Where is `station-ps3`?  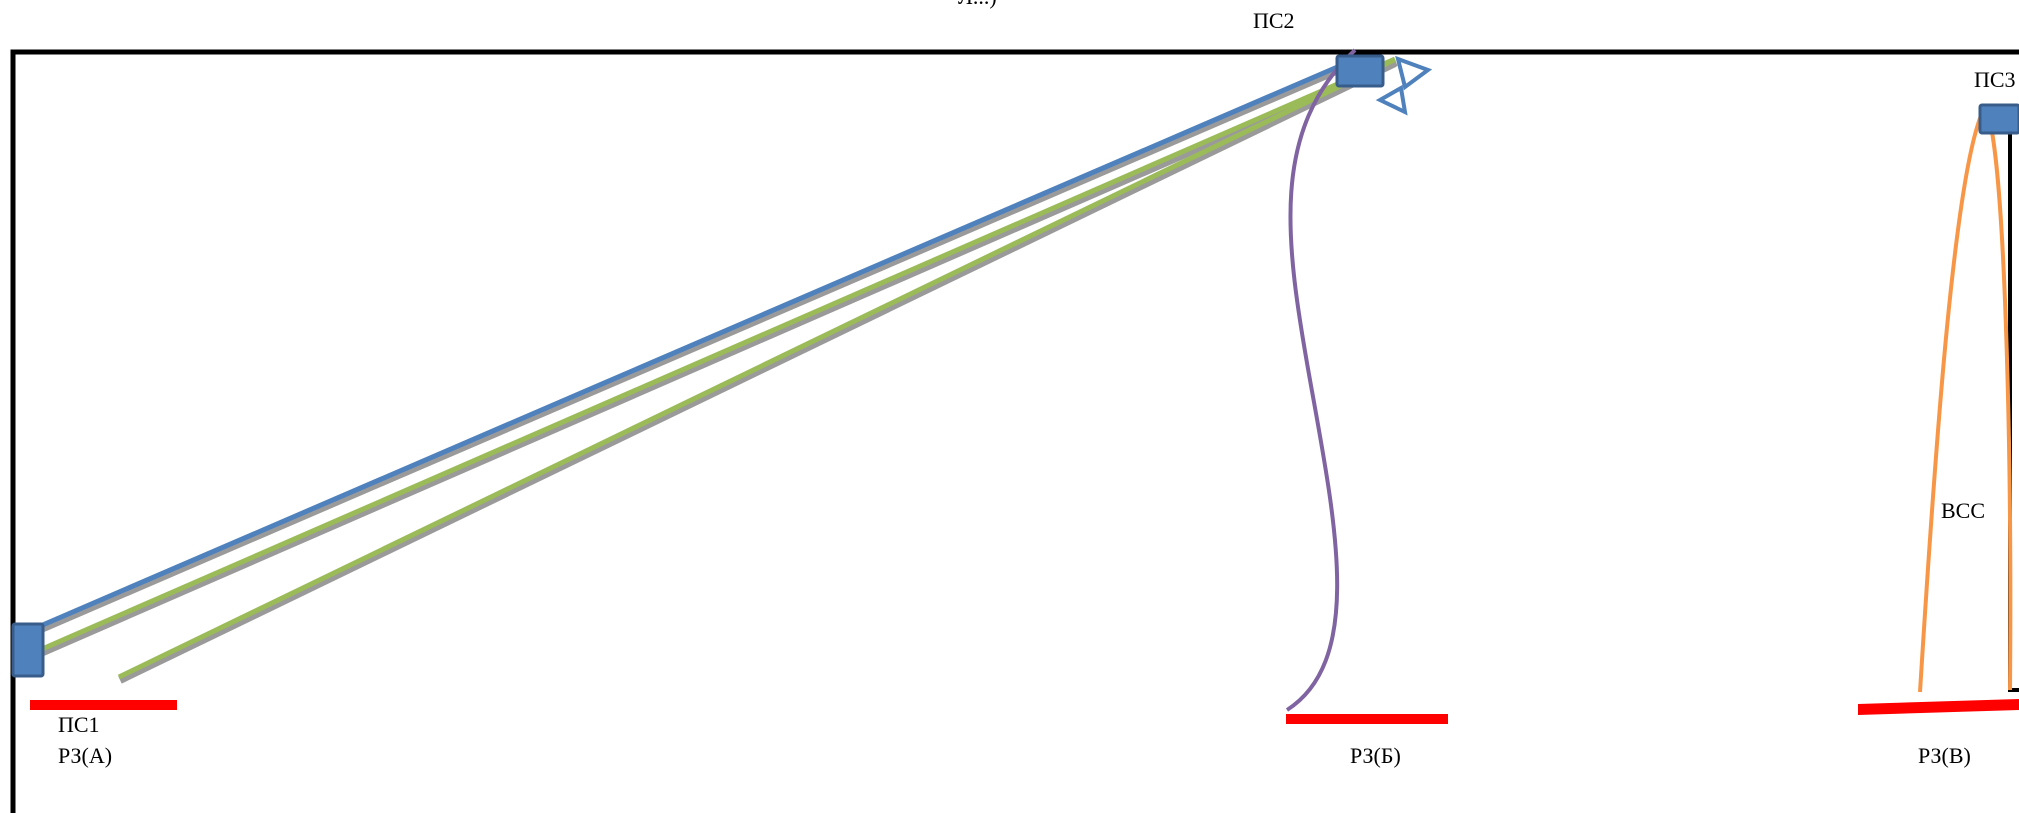
station-ps3 is located at coordinates (1998, 119).